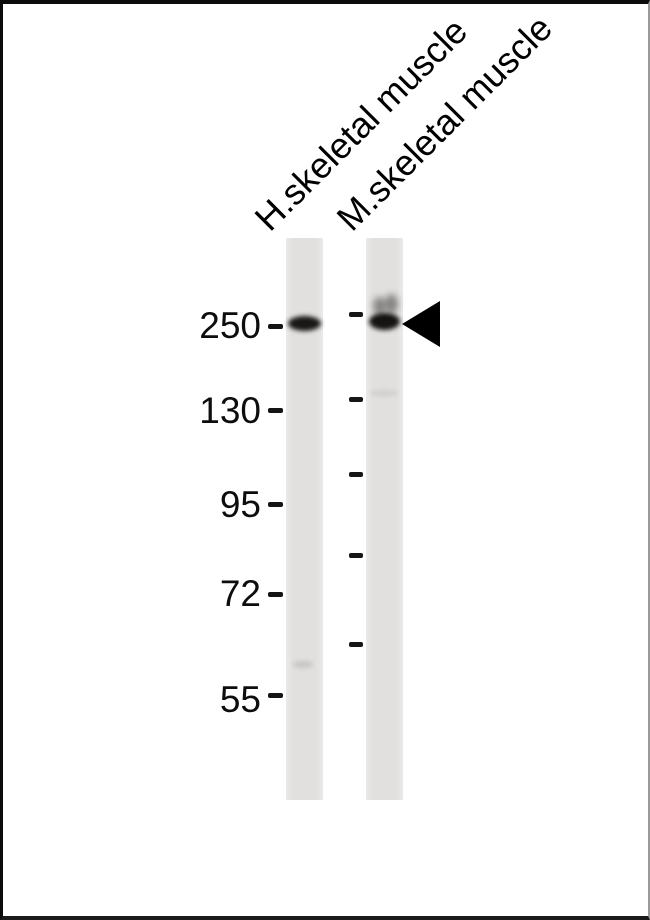  I want to click on mw-label-130: 130, so click(230, 410).